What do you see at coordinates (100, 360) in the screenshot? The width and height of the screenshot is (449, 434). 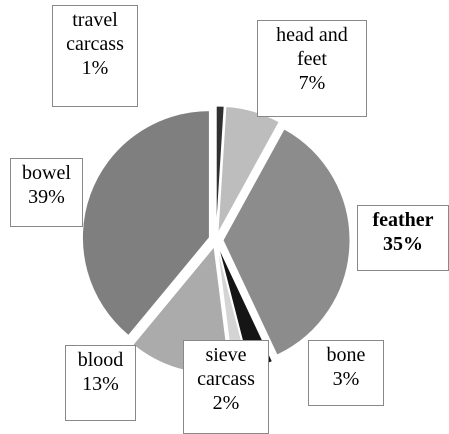 I see `slice-name: blood` at bounding box center [100, 360].